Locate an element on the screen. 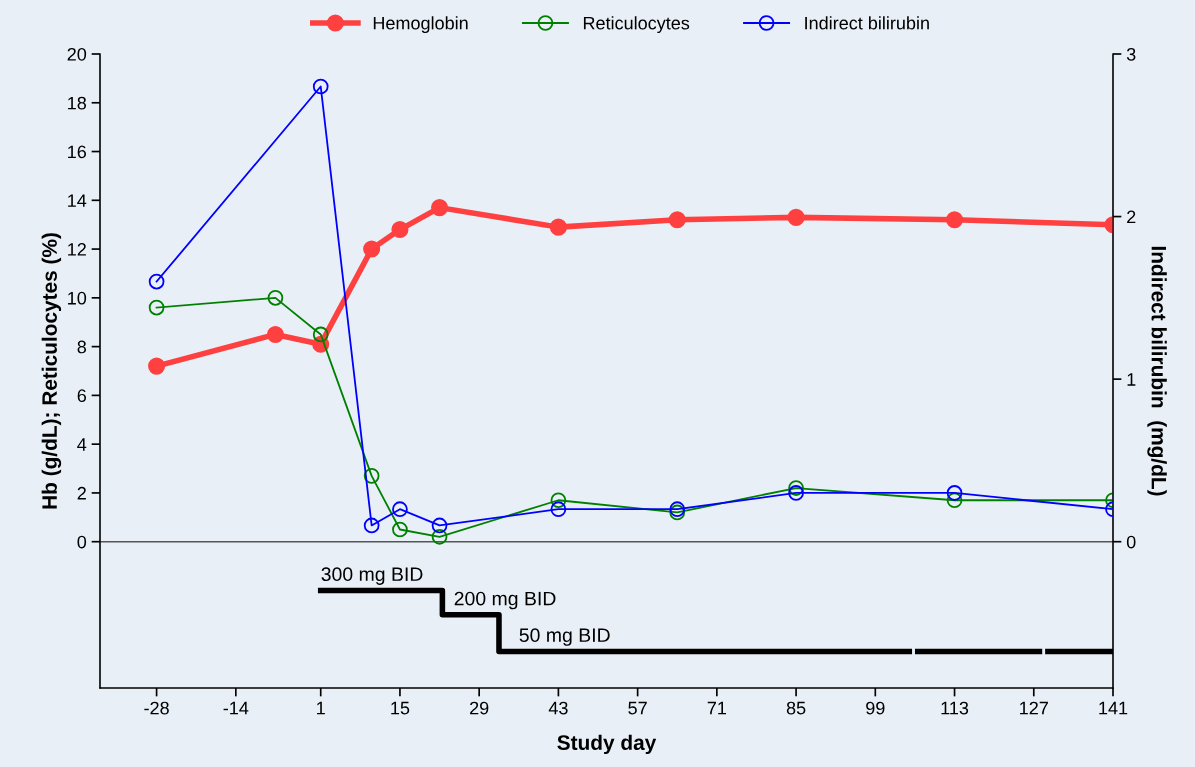  y2-tick-label: 0 is located at coordinates (1131, 542).